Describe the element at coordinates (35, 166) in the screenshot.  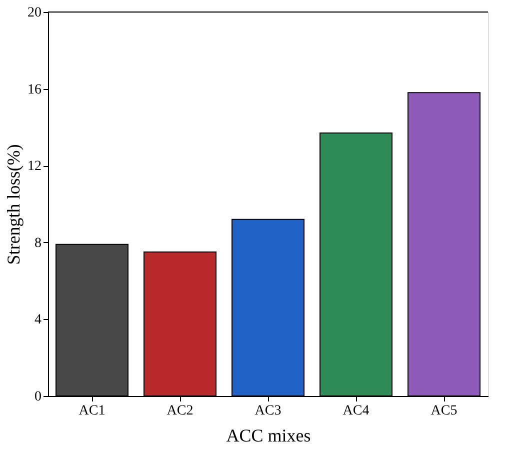
I see `y-tick-label: 12` at that location.